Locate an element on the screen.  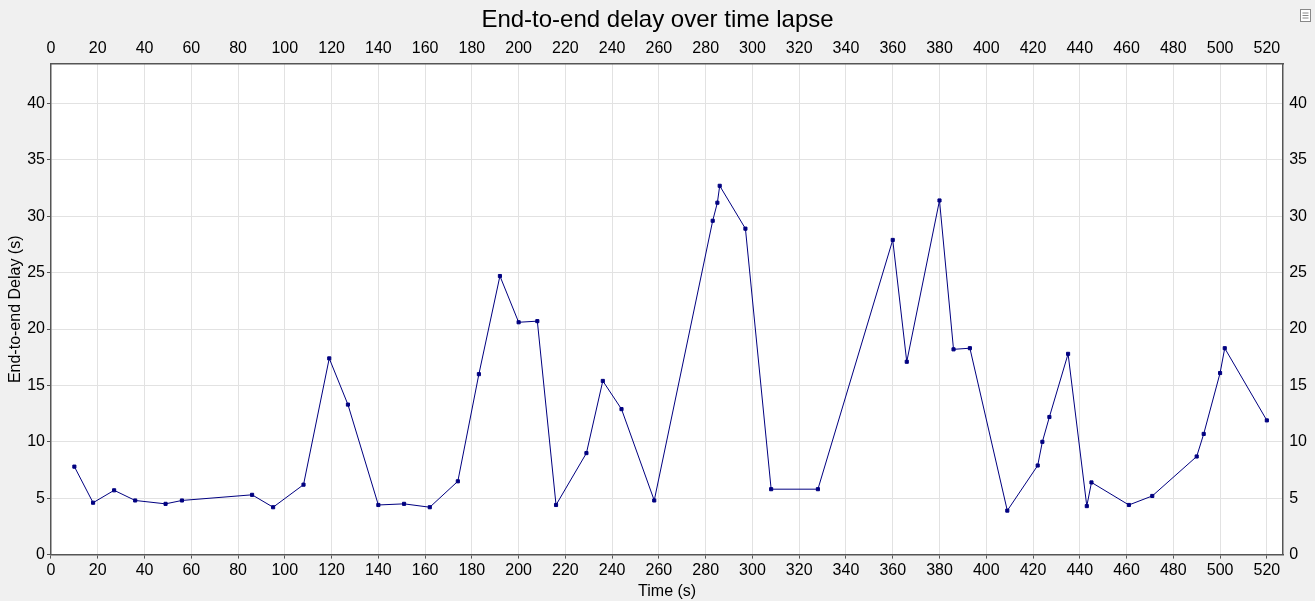
x2-tick-label: 420 is located at coordinates (1033, 47).